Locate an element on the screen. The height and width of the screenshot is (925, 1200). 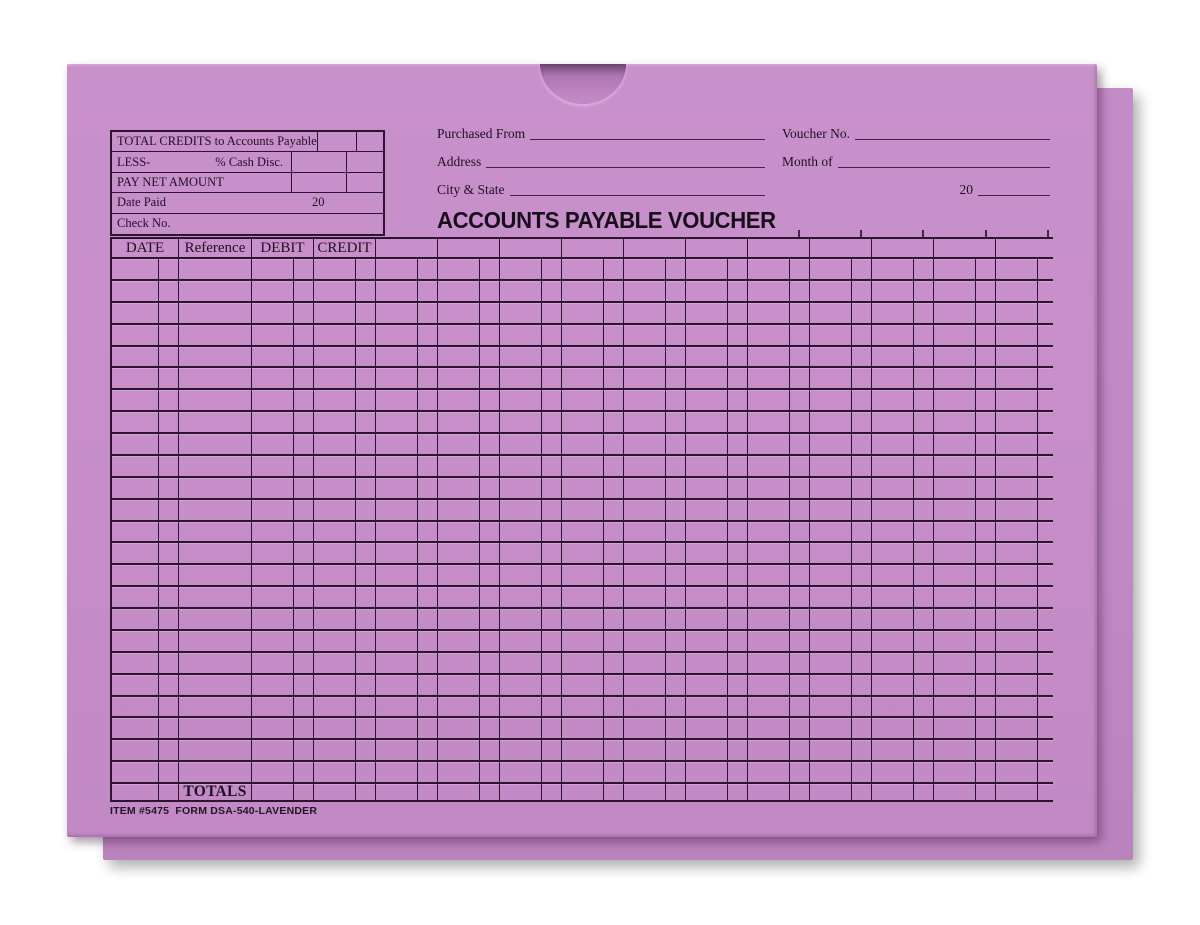
column-header-blank is located at coordinates (407, 248).